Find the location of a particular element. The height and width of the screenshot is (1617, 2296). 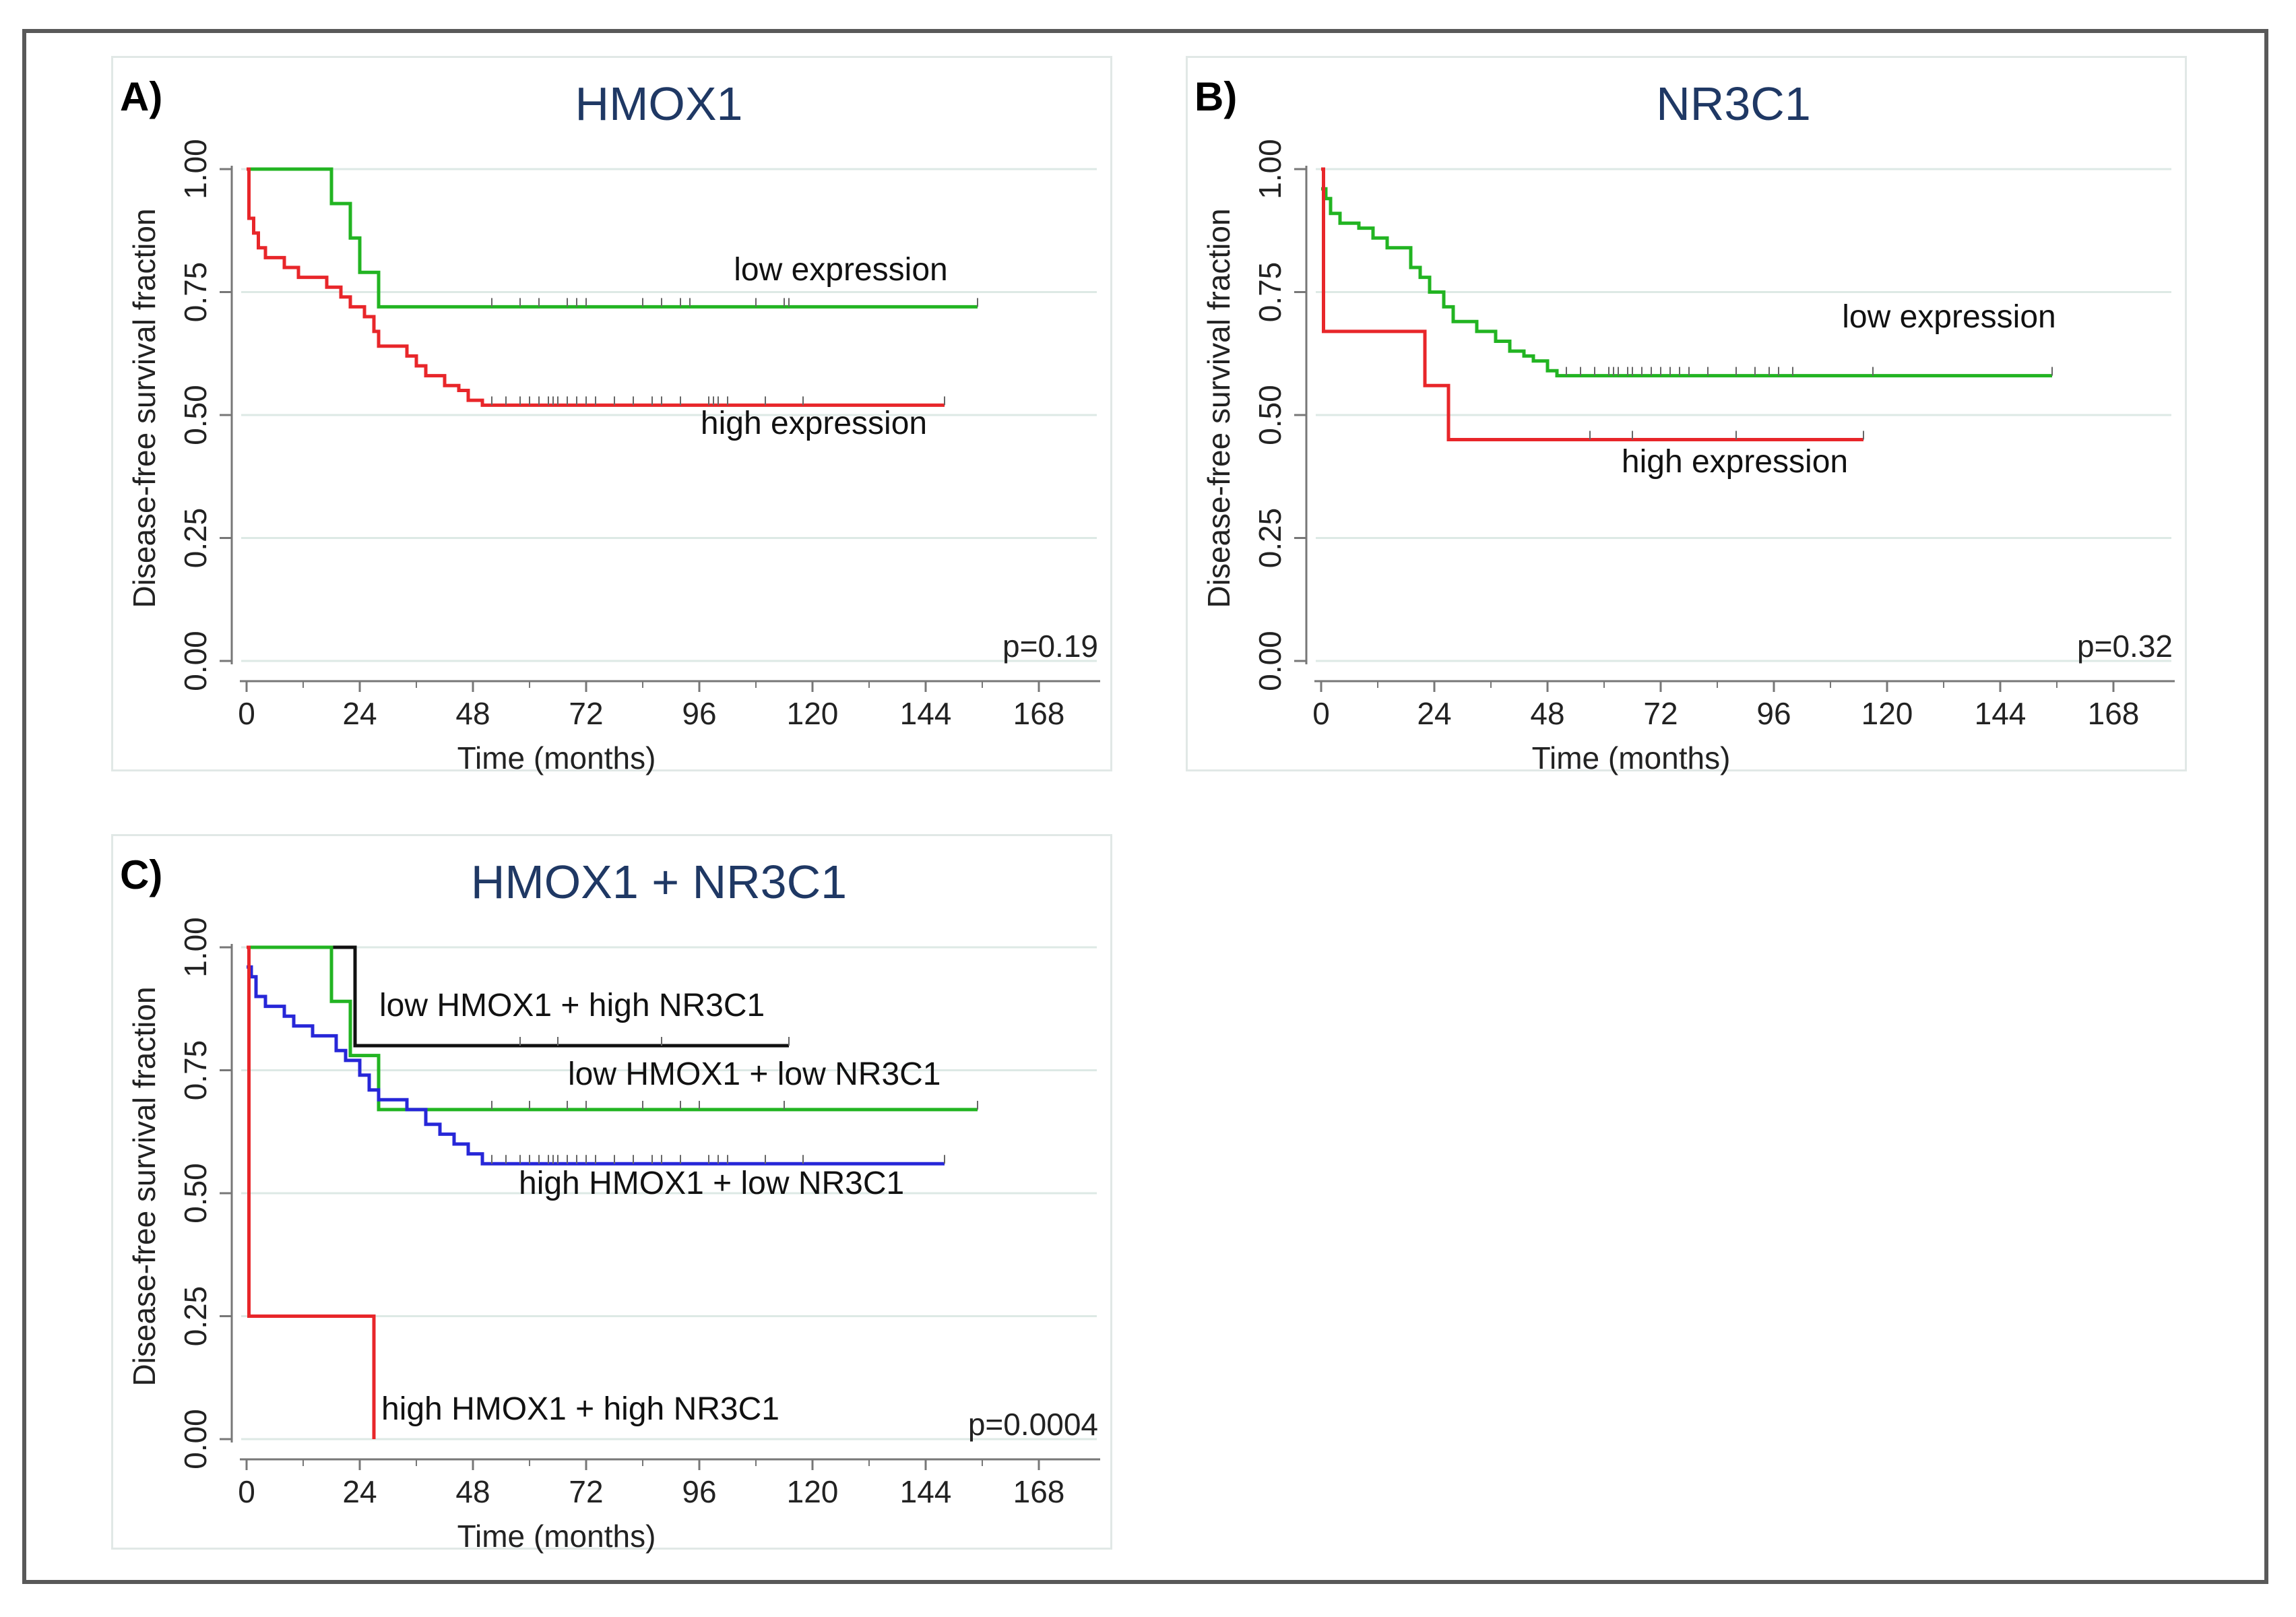

series-label: high HMOX1 + high NR3C1 is located at coordinates (580, 1409).